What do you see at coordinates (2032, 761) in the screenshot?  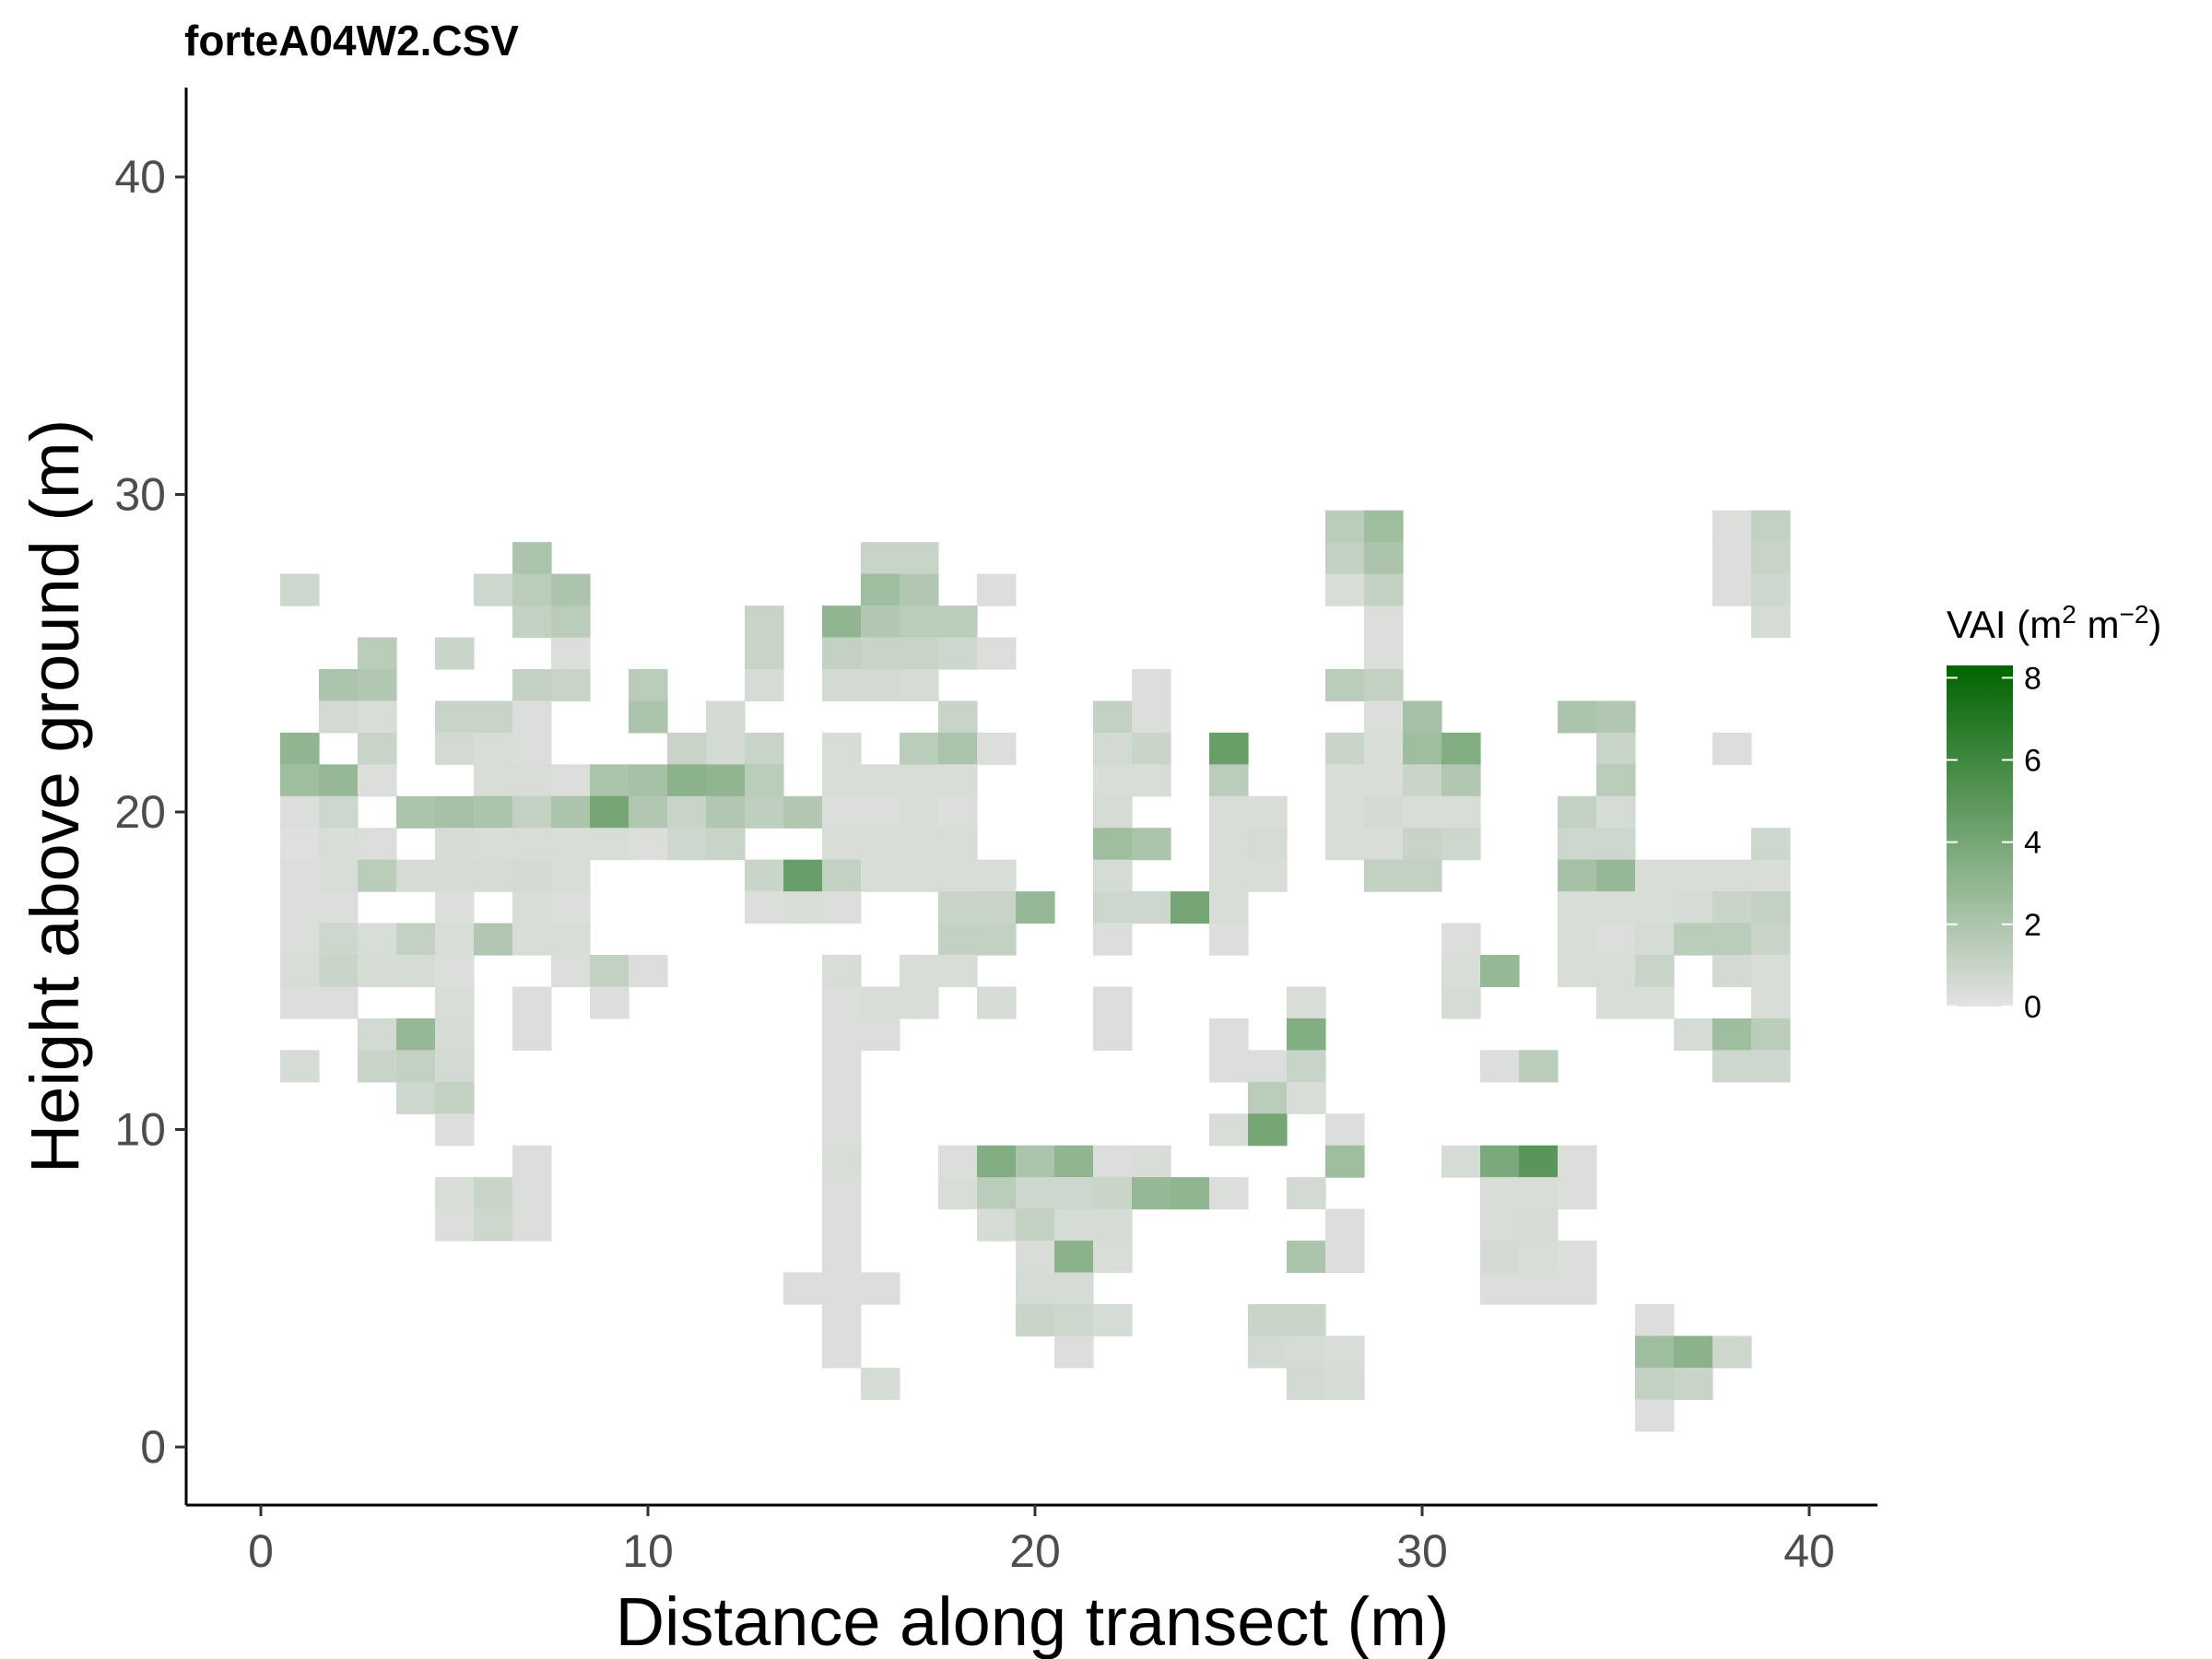 I see `legend-tick-label: 6` at bounding box center [2032, 761].